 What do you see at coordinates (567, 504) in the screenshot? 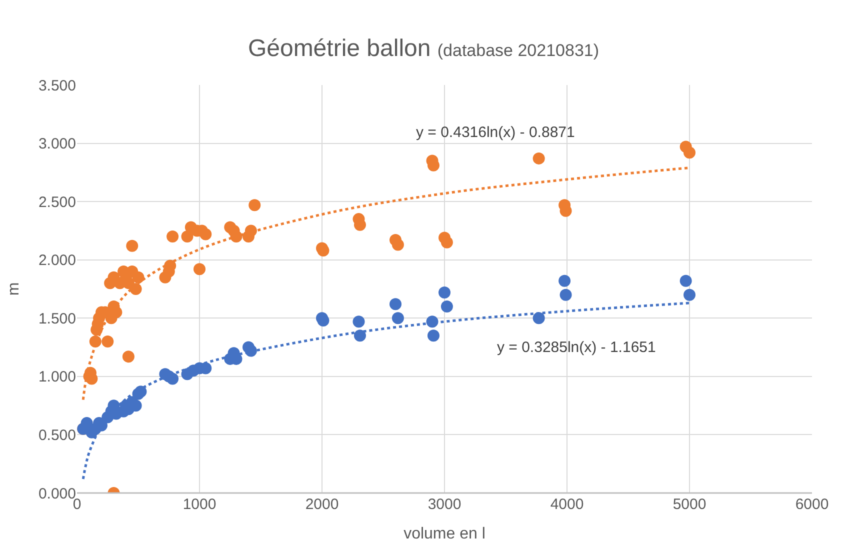
I see `x-tick-label: 4000` at bounding box center [567, 504].